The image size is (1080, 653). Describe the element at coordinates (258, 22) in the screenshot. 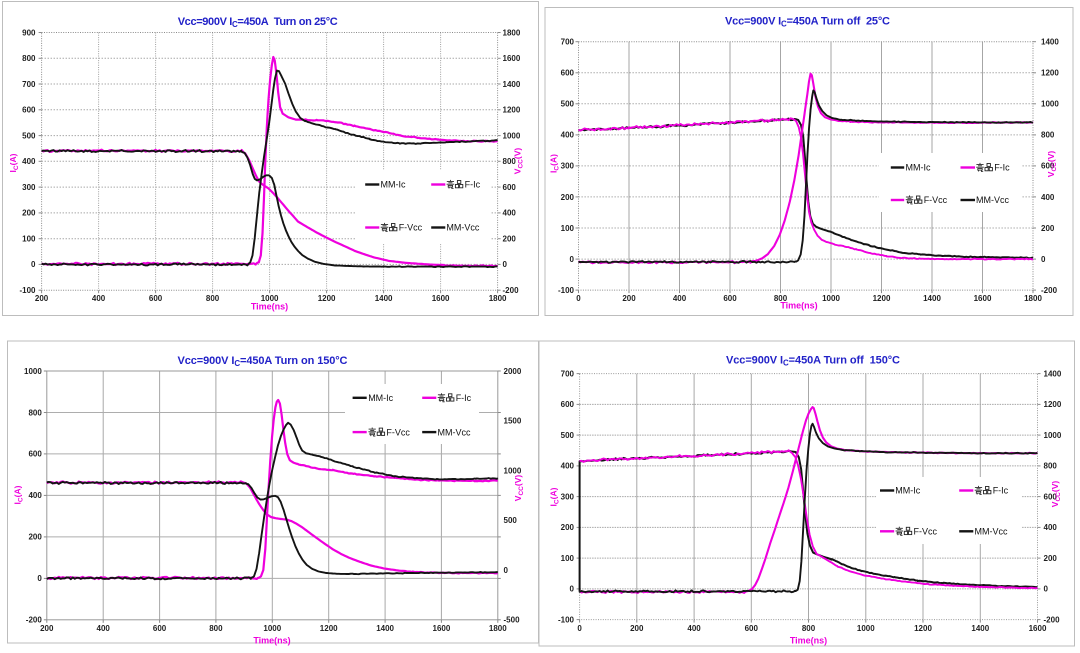

I see `svg-text: Vcc=900V IC=450A Turn on 25°C` at that location.